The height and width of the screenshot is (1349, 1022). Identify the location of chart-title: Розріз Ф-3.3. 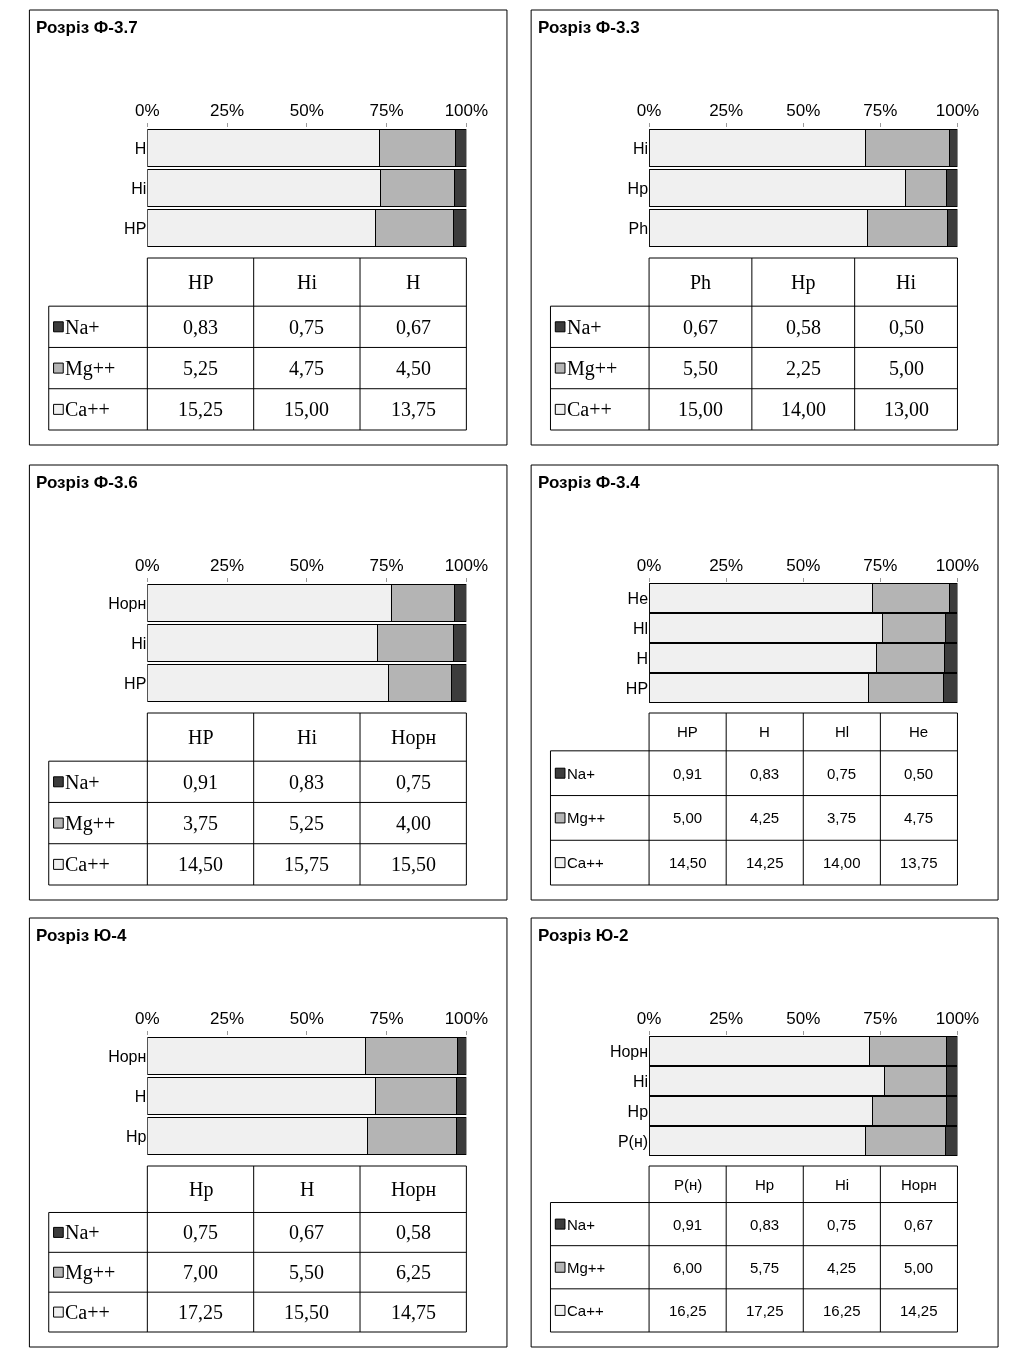
(589, 27).